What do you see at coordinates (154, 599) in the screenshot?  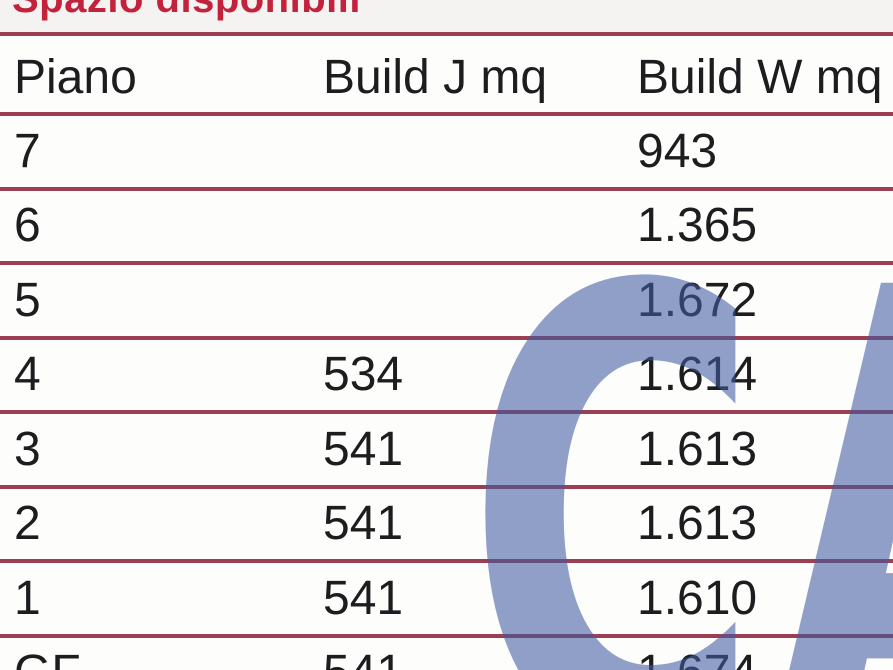 I see `cell-piano: 1` at bounding box center [154, 599].